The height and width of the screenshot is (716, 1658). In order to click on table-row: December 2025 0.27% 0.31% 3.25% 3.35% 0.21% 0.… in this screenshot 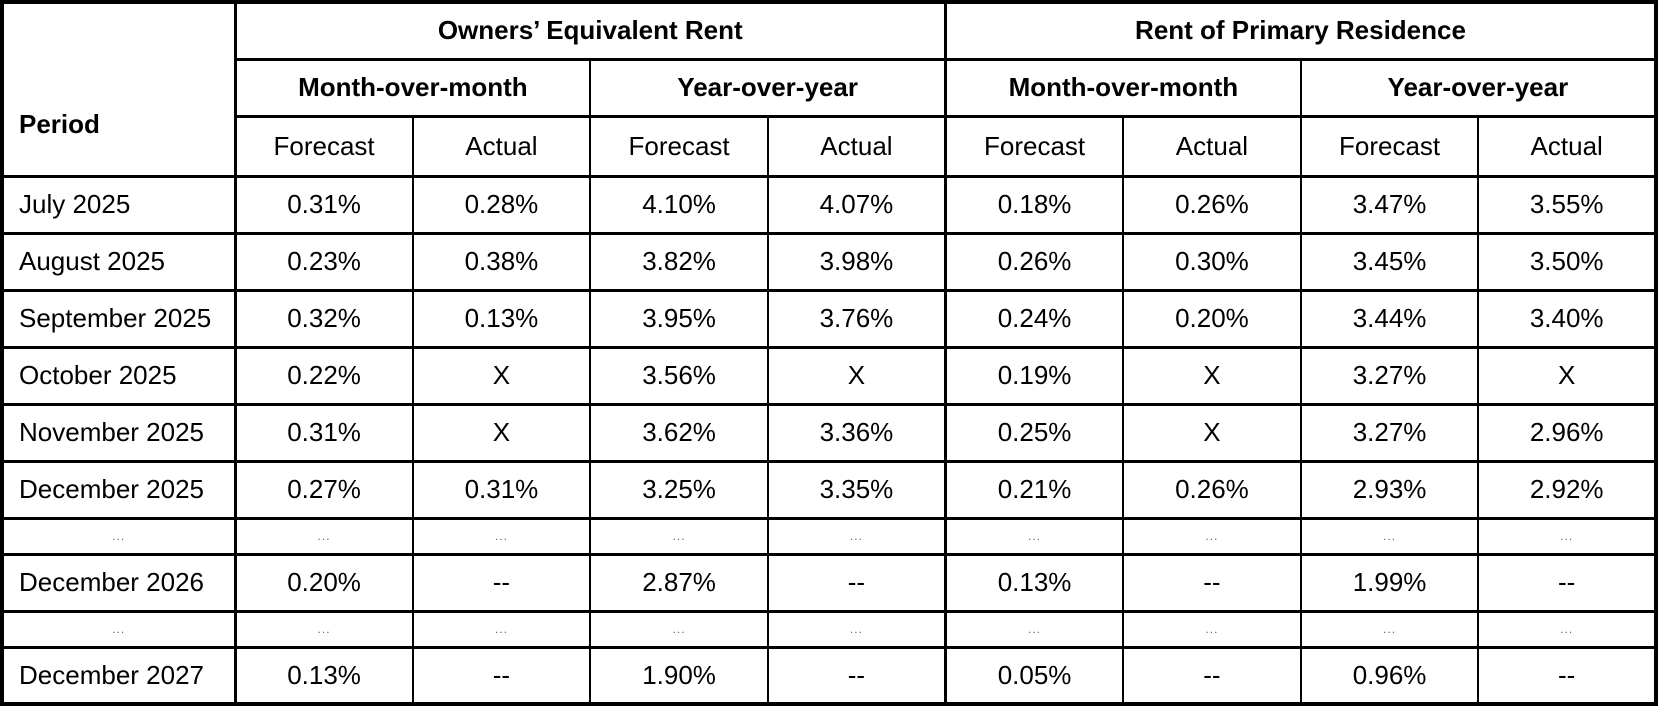, I will do `click(829, 489)`.